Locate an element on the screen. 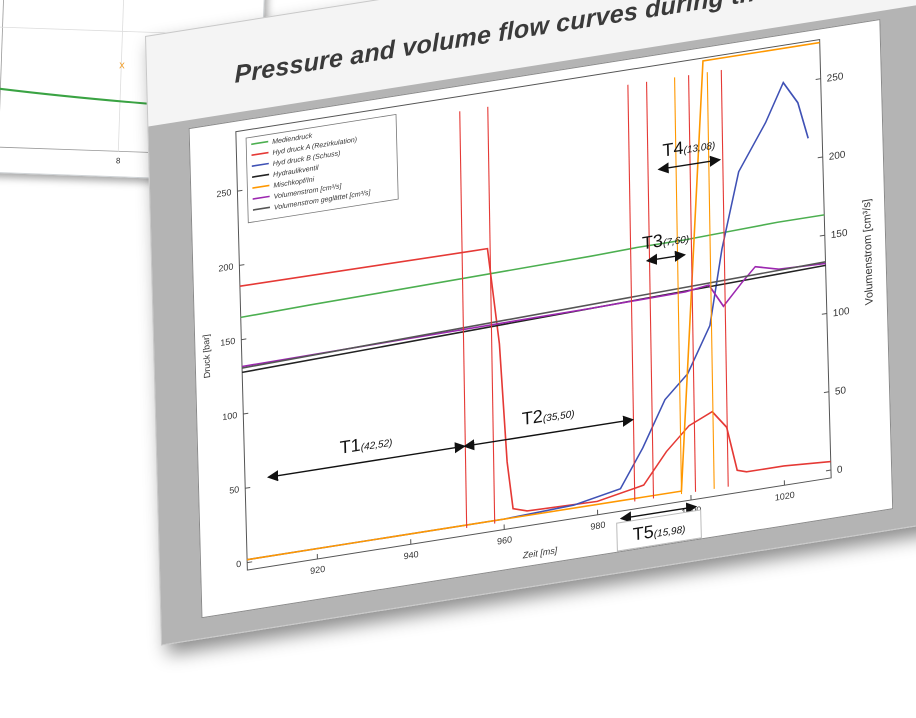 The height and width of the screenshot is (718, 916). annotation-label-T3: T3(7,60) is located at coordinates (666, 239).